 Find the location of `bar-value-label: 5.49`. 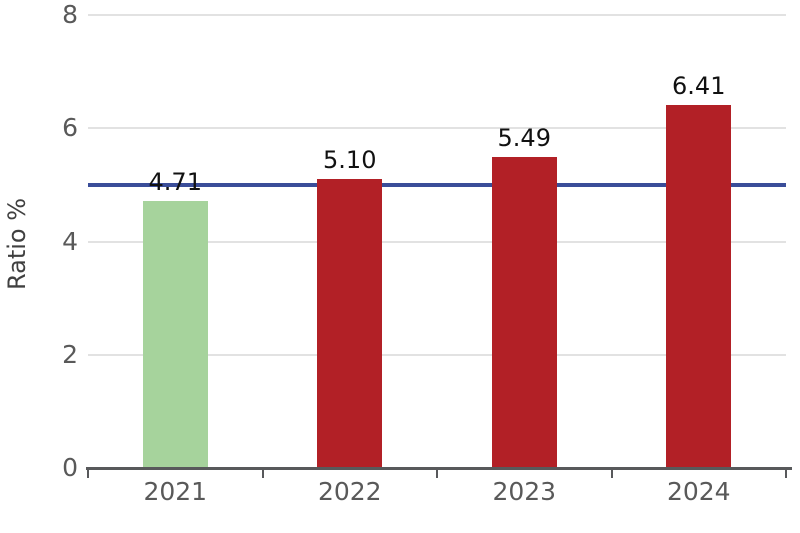

bar-value-label: 5.49 is located at coordinates (524, 138).